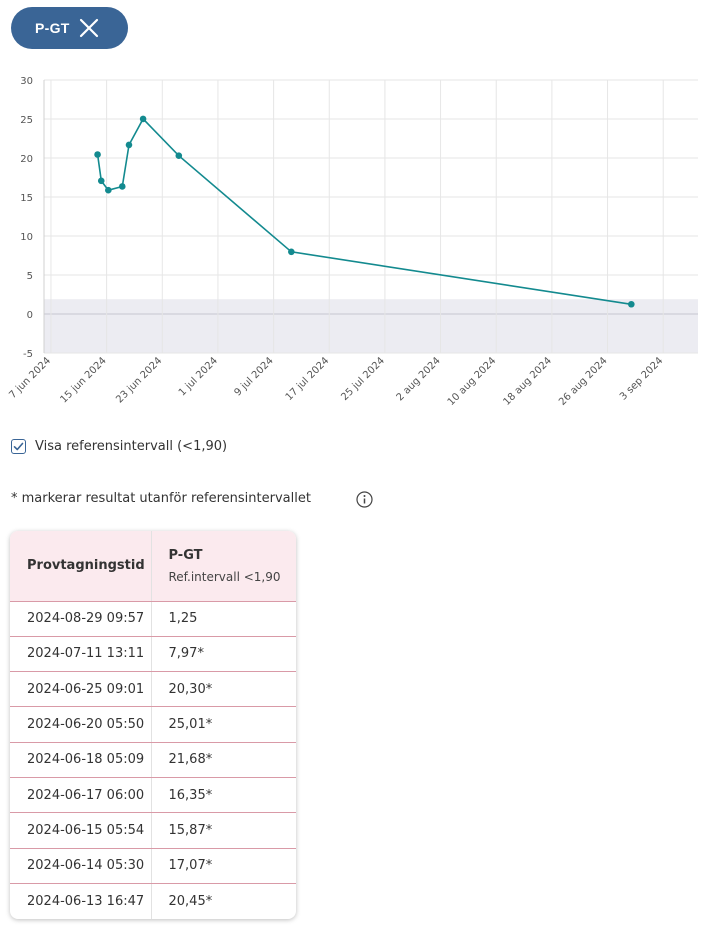  I want to click on x-tick-label: 9 jul 2024, so click(254, 376).